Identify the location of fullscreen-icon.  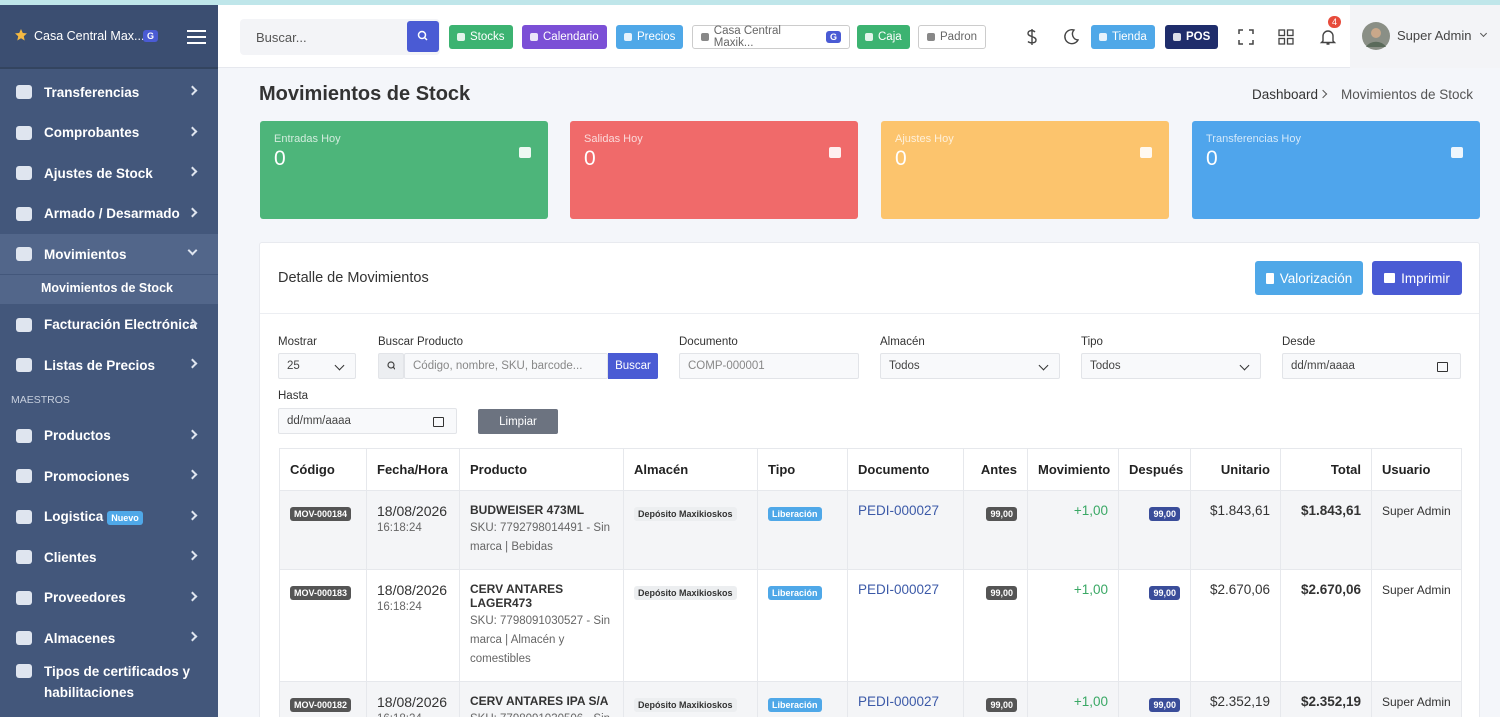
(1246, 37).